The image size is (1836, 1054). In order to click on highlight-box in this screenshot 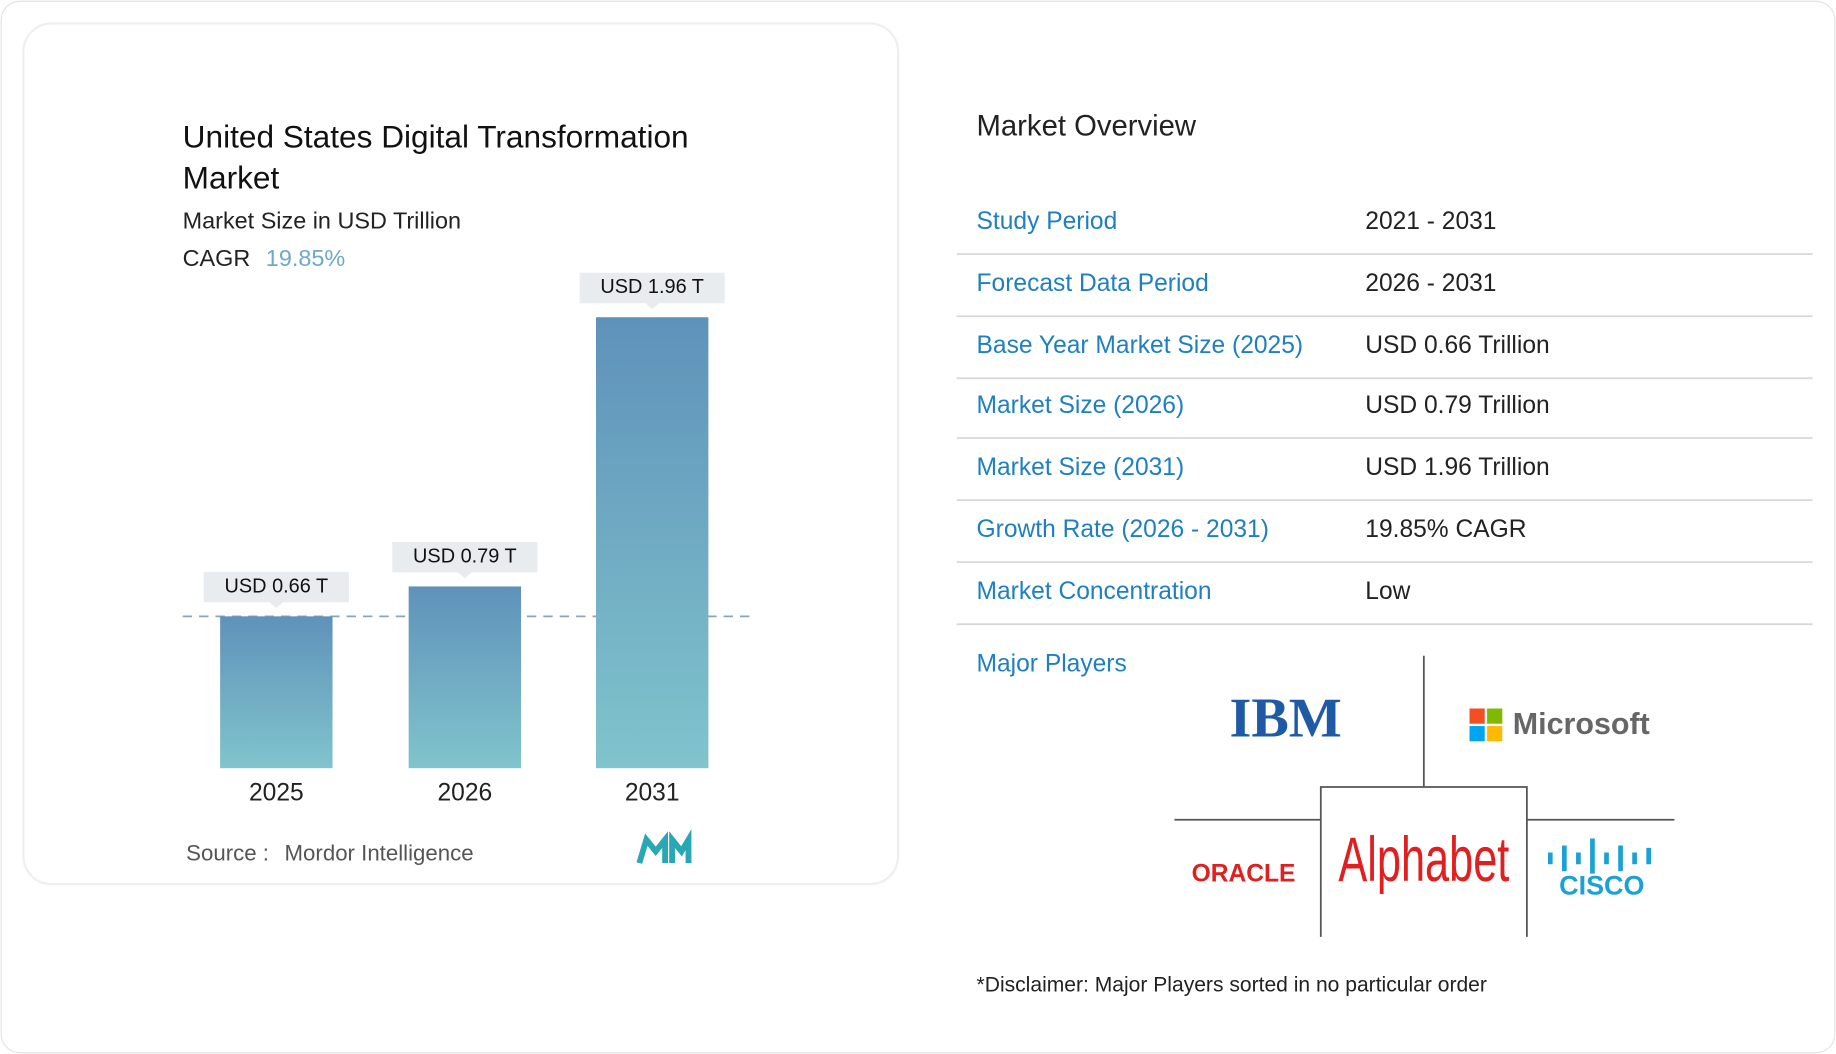, I will do `click(1423, 861)`.